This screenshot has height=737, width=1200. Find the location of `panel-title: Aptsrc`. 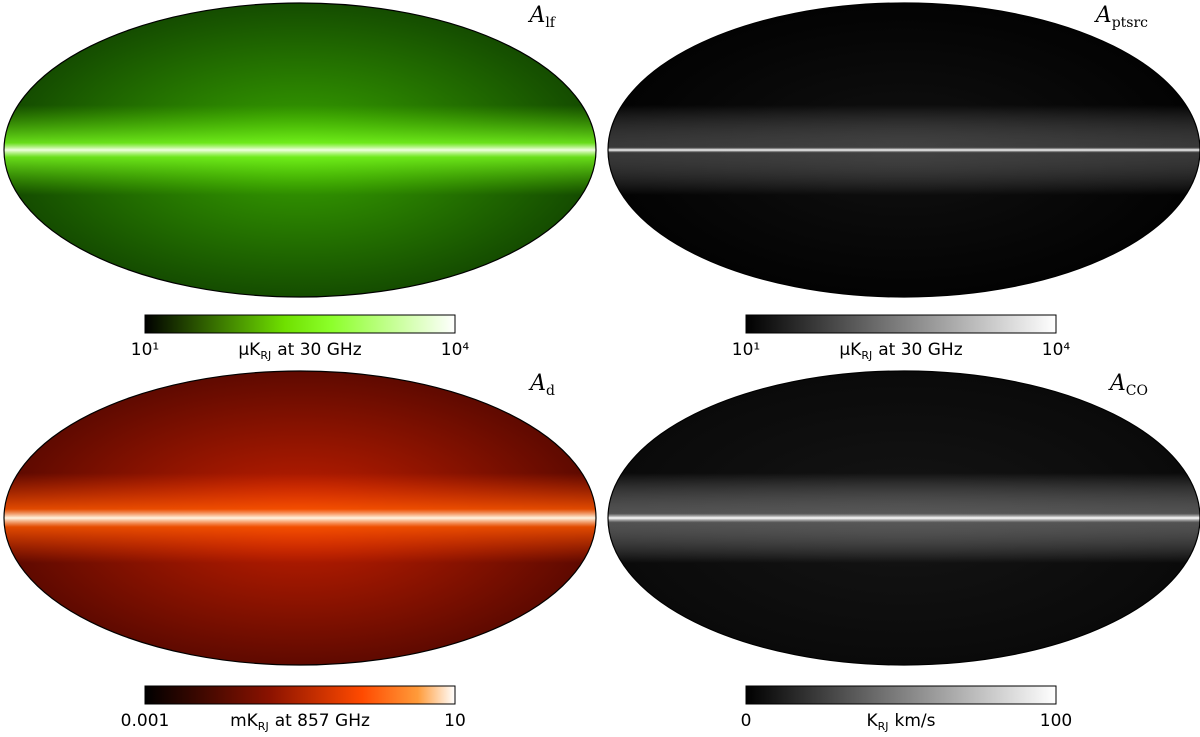

panel-title: Aptsrc is located at coordinates (1121, 17).